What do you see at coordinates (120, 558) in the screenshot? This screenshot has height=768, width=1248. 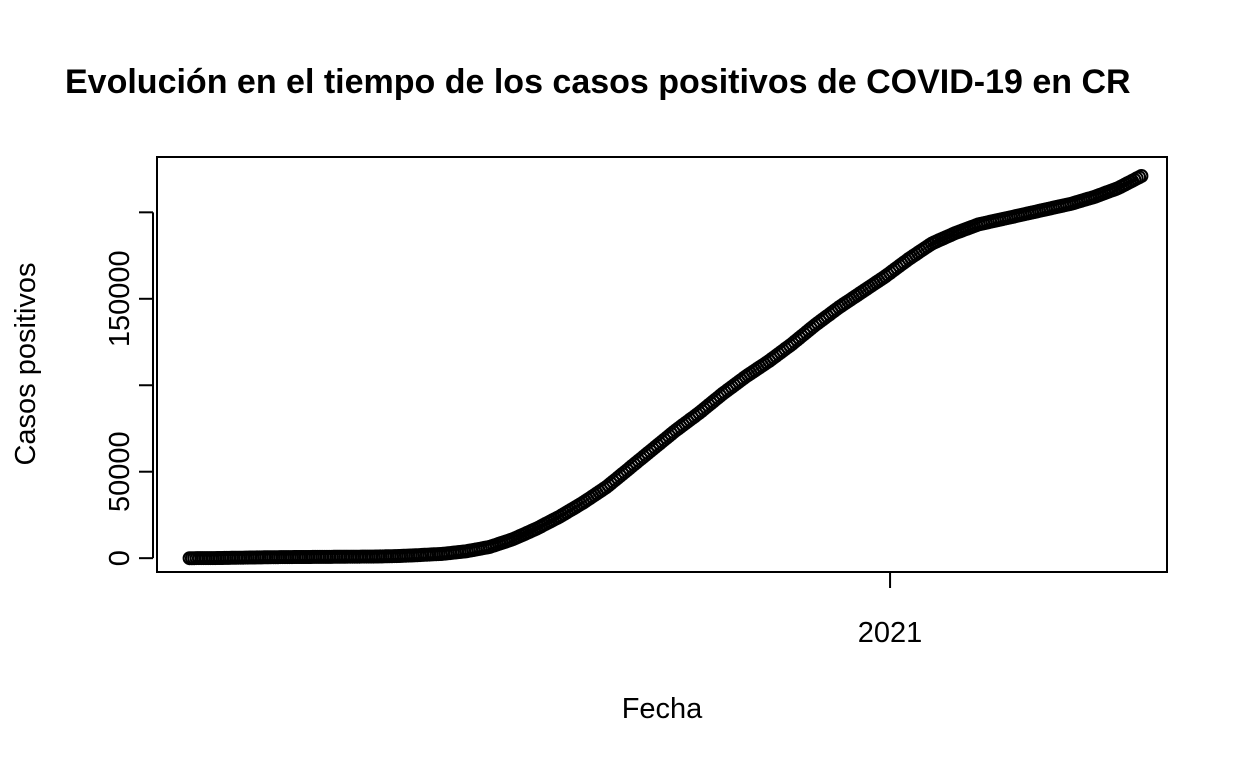 I see `y-tick-label: 0` at bounding box center [120, 558].